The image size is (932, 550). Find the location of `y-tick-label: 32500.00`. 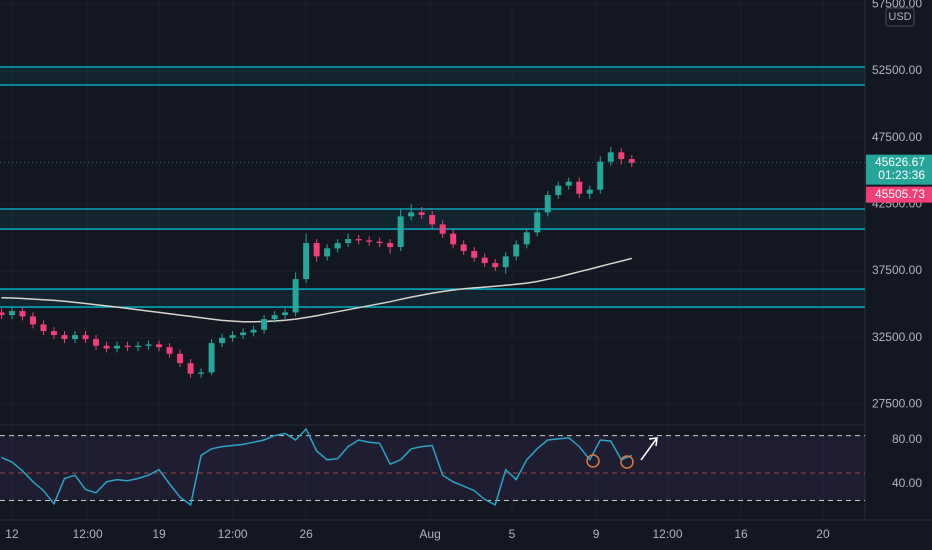

y-tick-label: 32500.00 is located at coordinates (897, 337).